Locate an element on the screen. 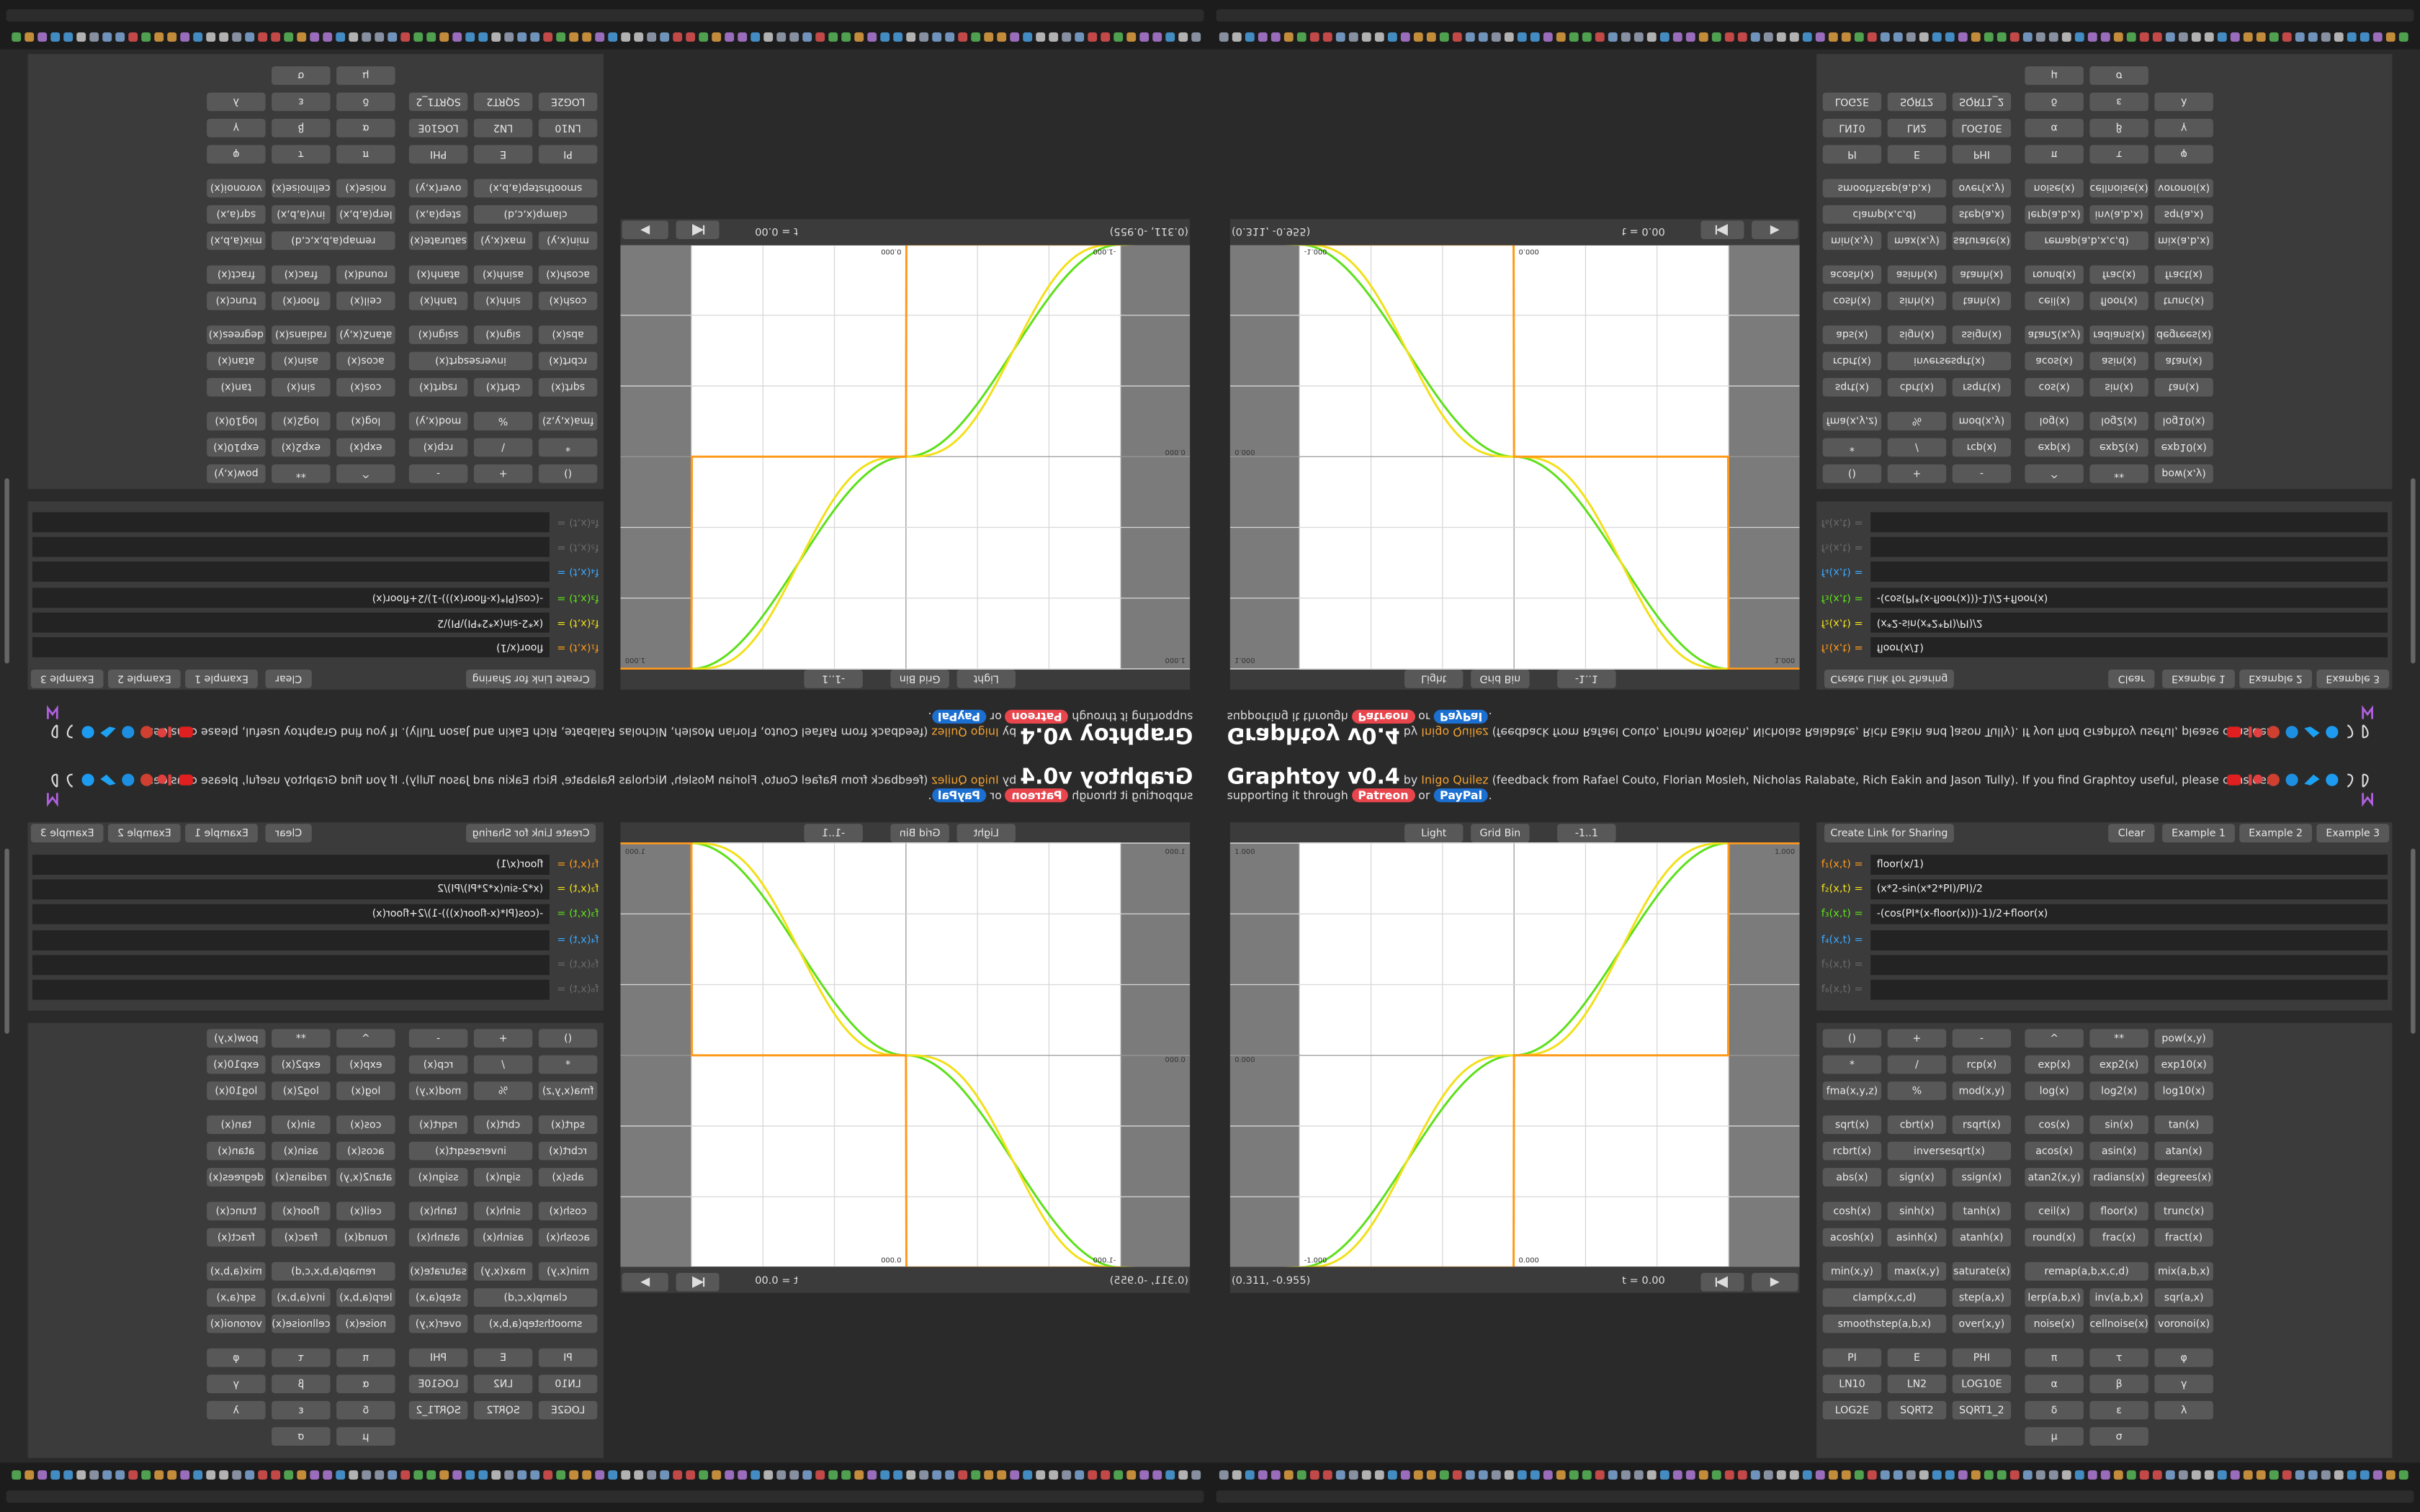 Image resolution: width=2420 pixels, height=1512 pixels. function-button: SQRT1_2 is located at coordinates (438, 1410).